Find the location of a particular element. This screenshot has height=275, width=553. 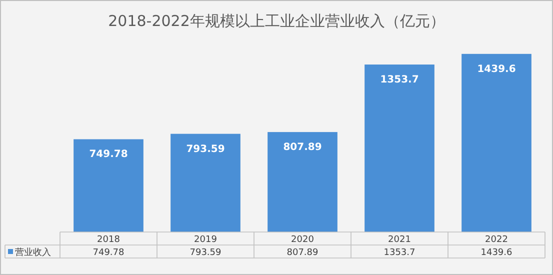

text: 749.78 is located at coordinates (108, 253).